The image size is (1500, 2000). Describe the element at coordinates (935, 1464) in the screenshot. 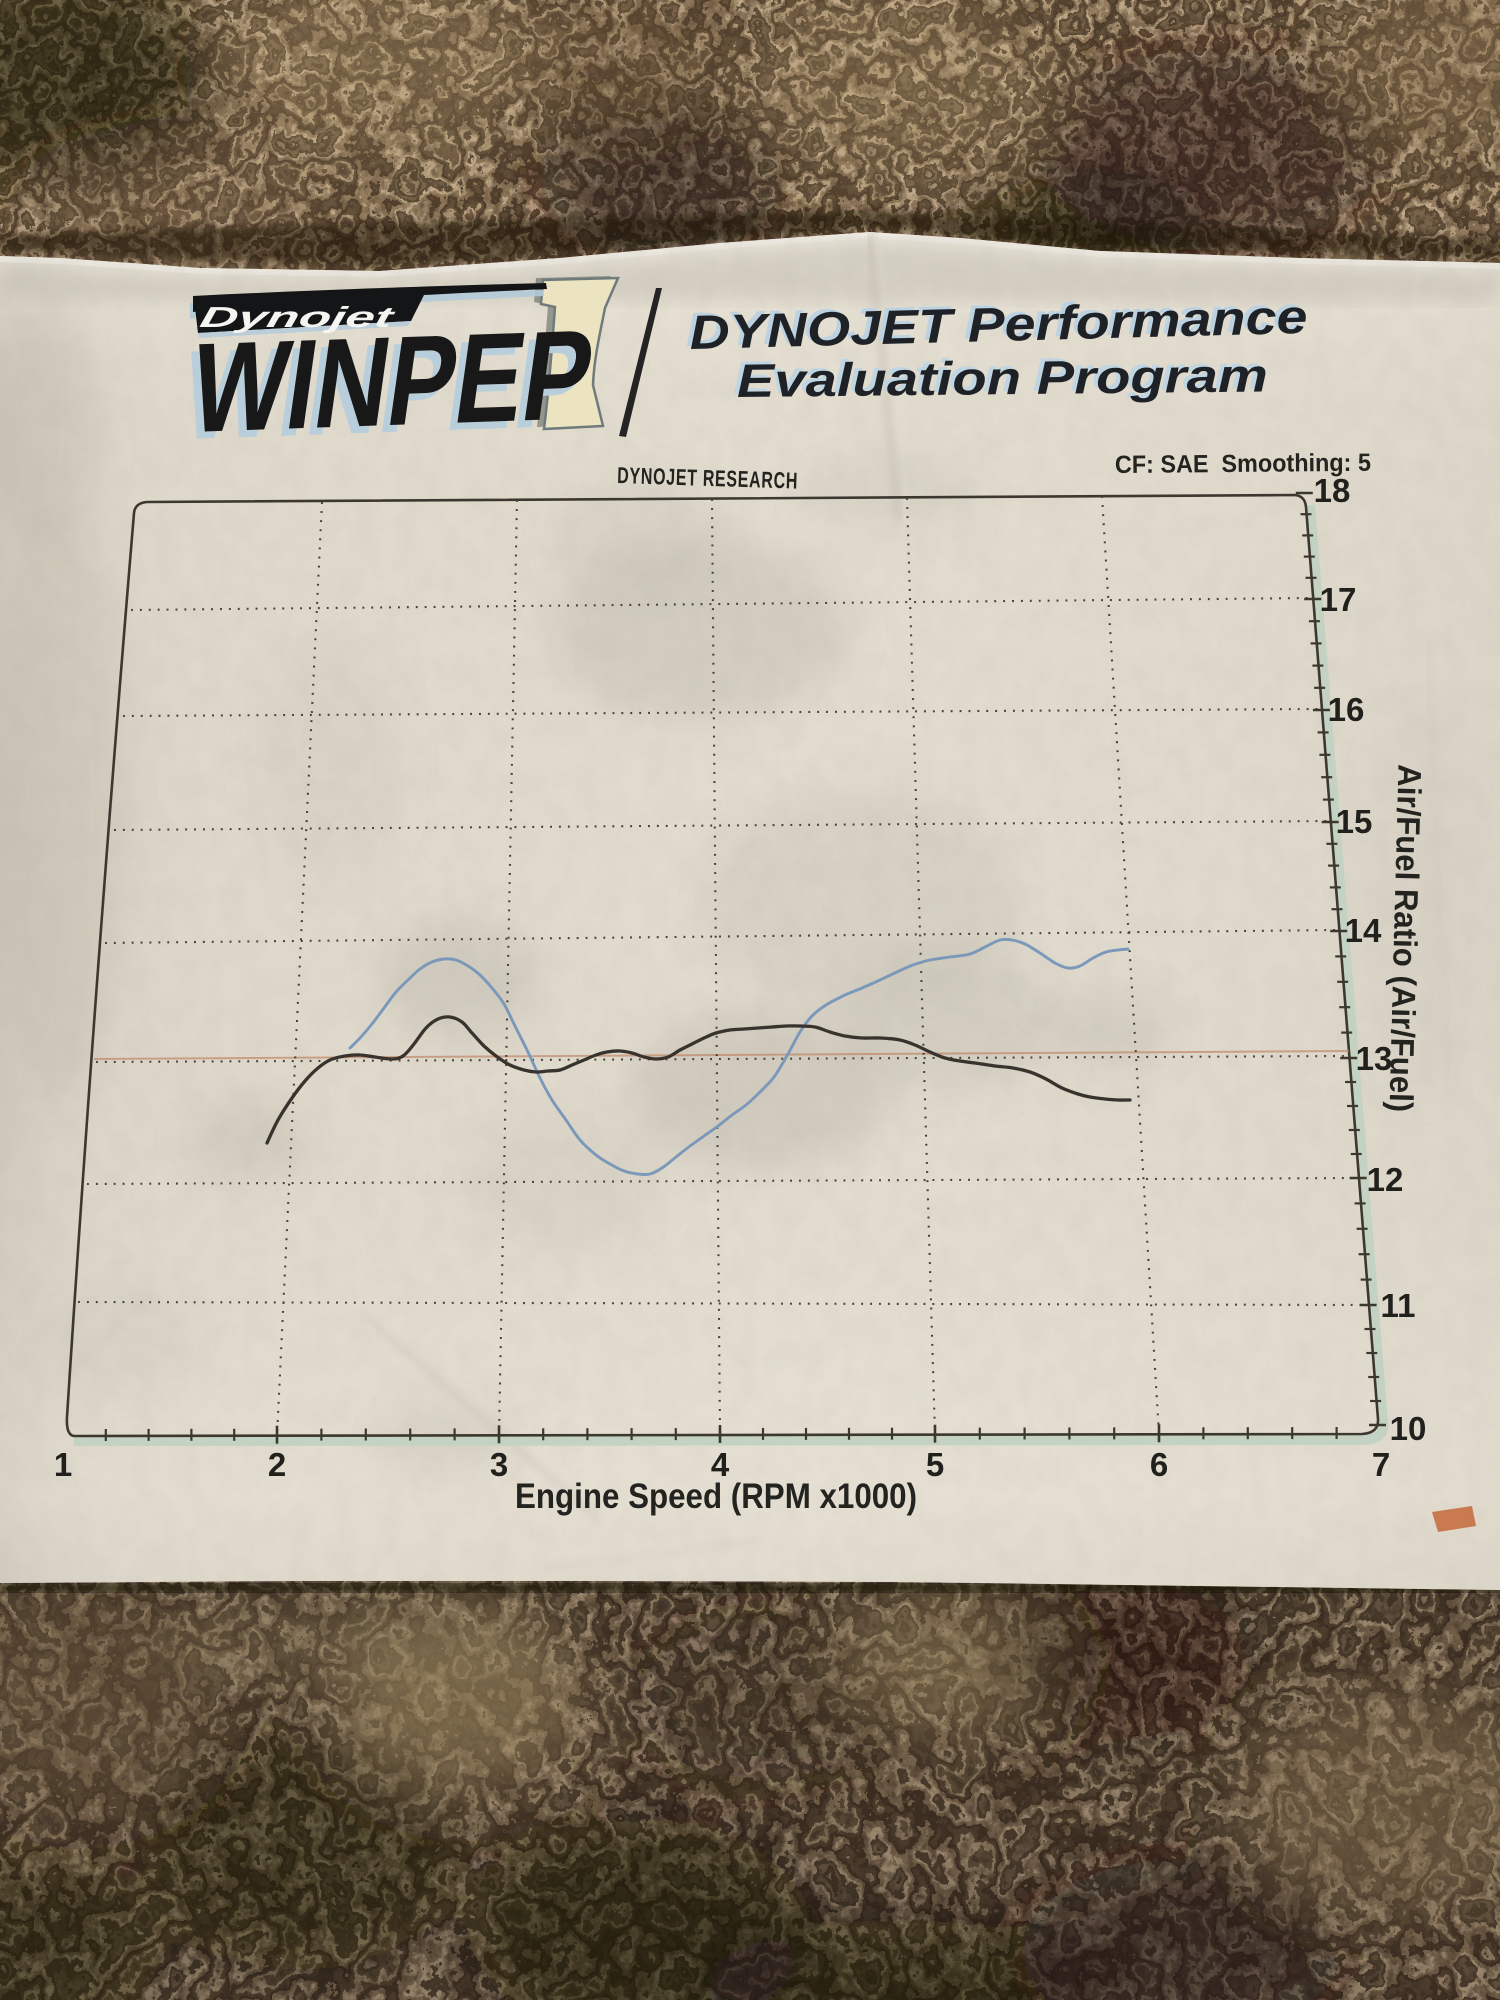

I see `svg-text: 5` at that location.